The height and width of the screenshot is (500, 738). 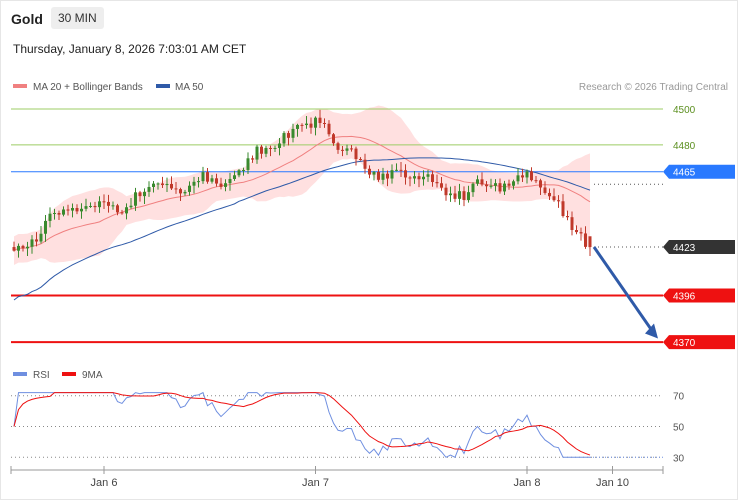 I want to click on level-label-4500: 4500, so click(x=684, y=110).